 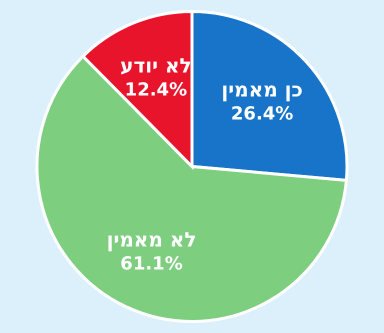 I want to click on data-label: 26.4%, so click(x=262, y=113).